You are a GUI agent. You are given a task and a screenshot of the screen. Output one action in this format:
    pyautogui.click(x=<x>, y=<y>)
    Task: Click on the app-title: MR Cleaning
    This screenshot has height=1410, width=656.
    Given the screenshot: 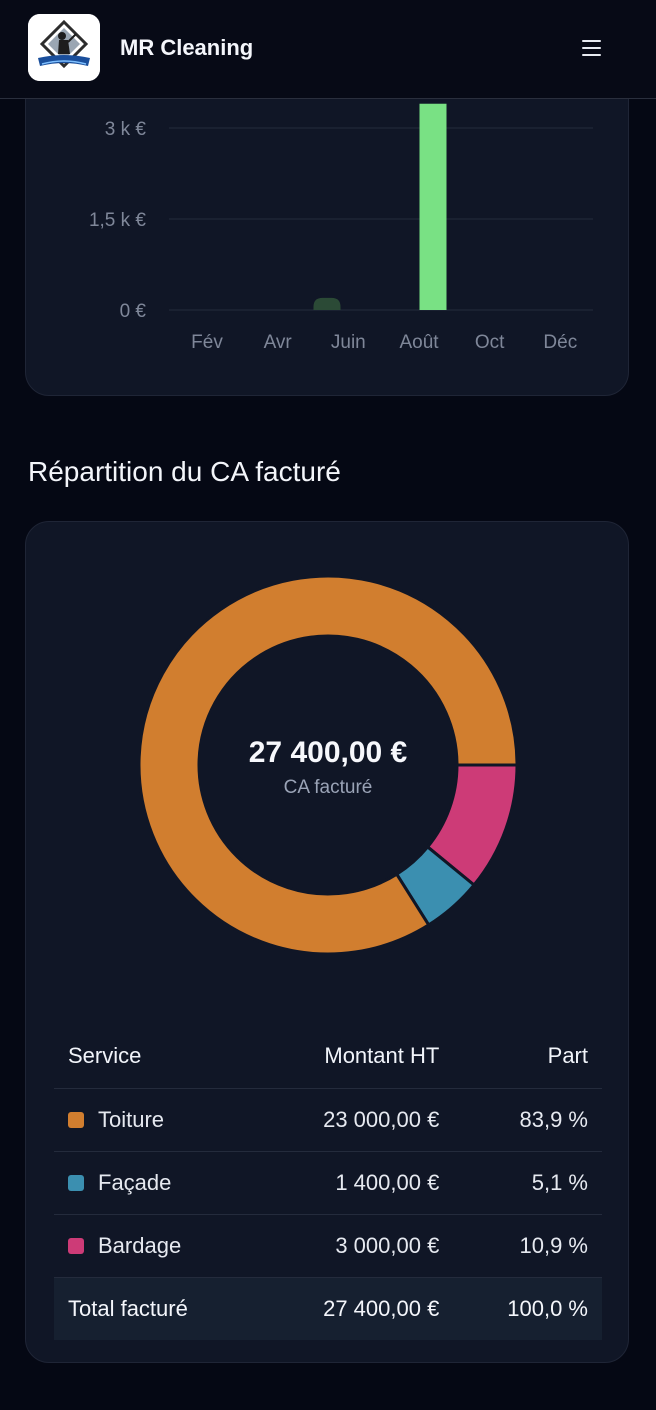 What is the action you would take?
    pyautogui.click(x=187, y=47)
    